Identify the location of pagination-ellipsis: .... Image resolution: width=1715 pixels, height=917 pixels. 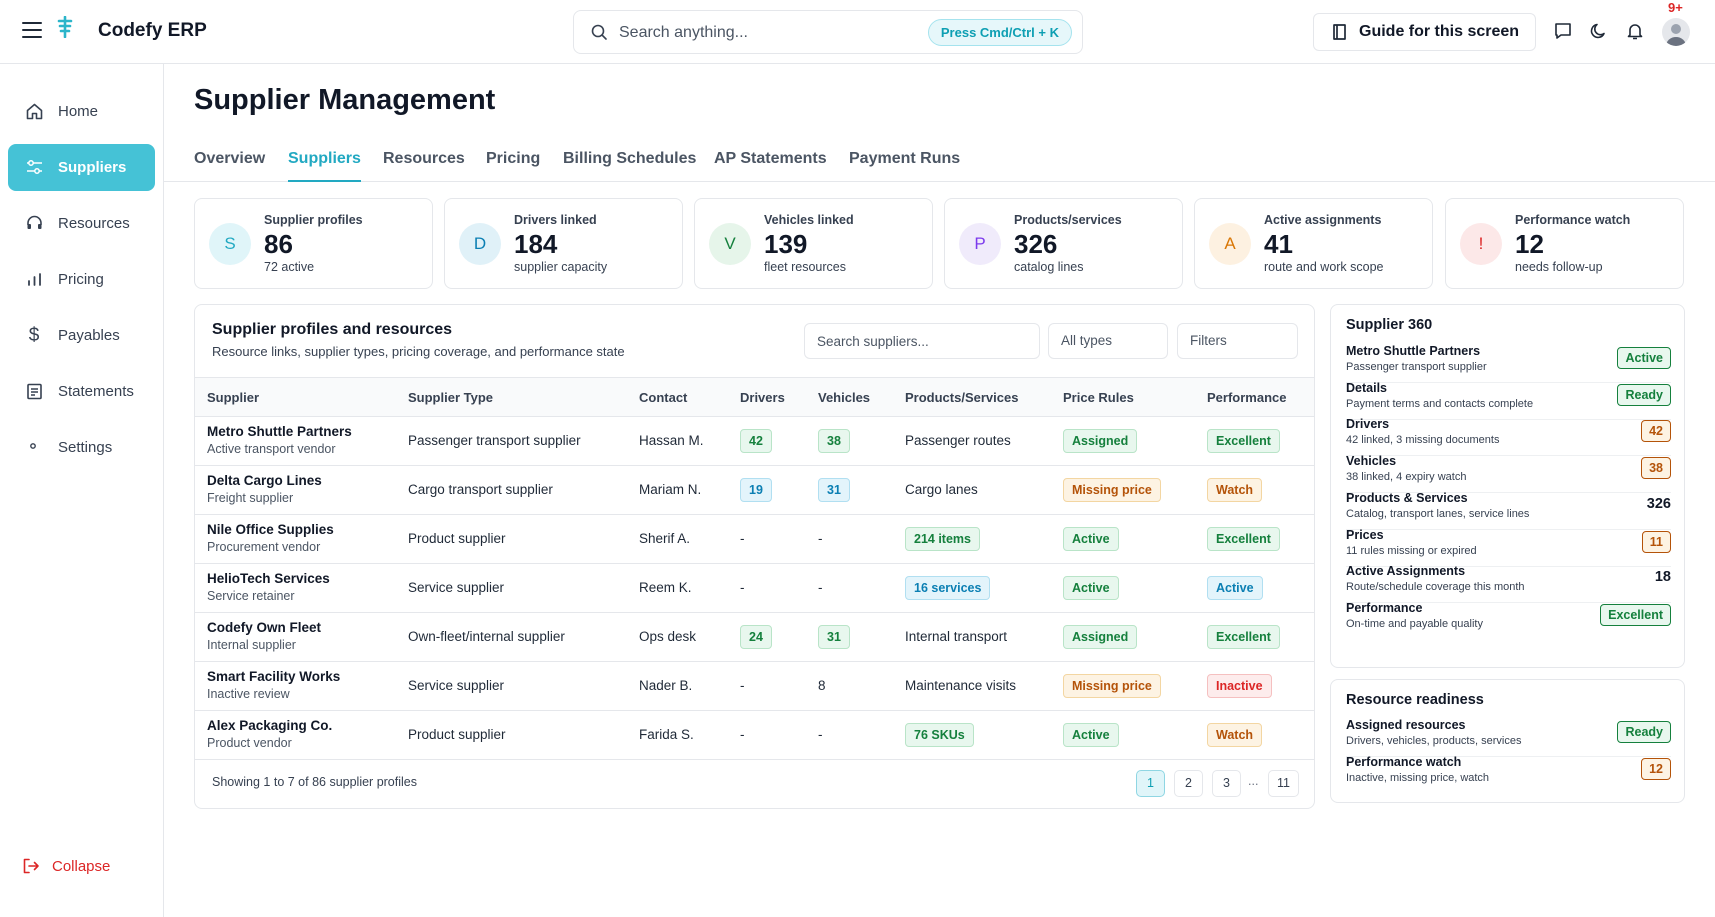
(1253, 781).